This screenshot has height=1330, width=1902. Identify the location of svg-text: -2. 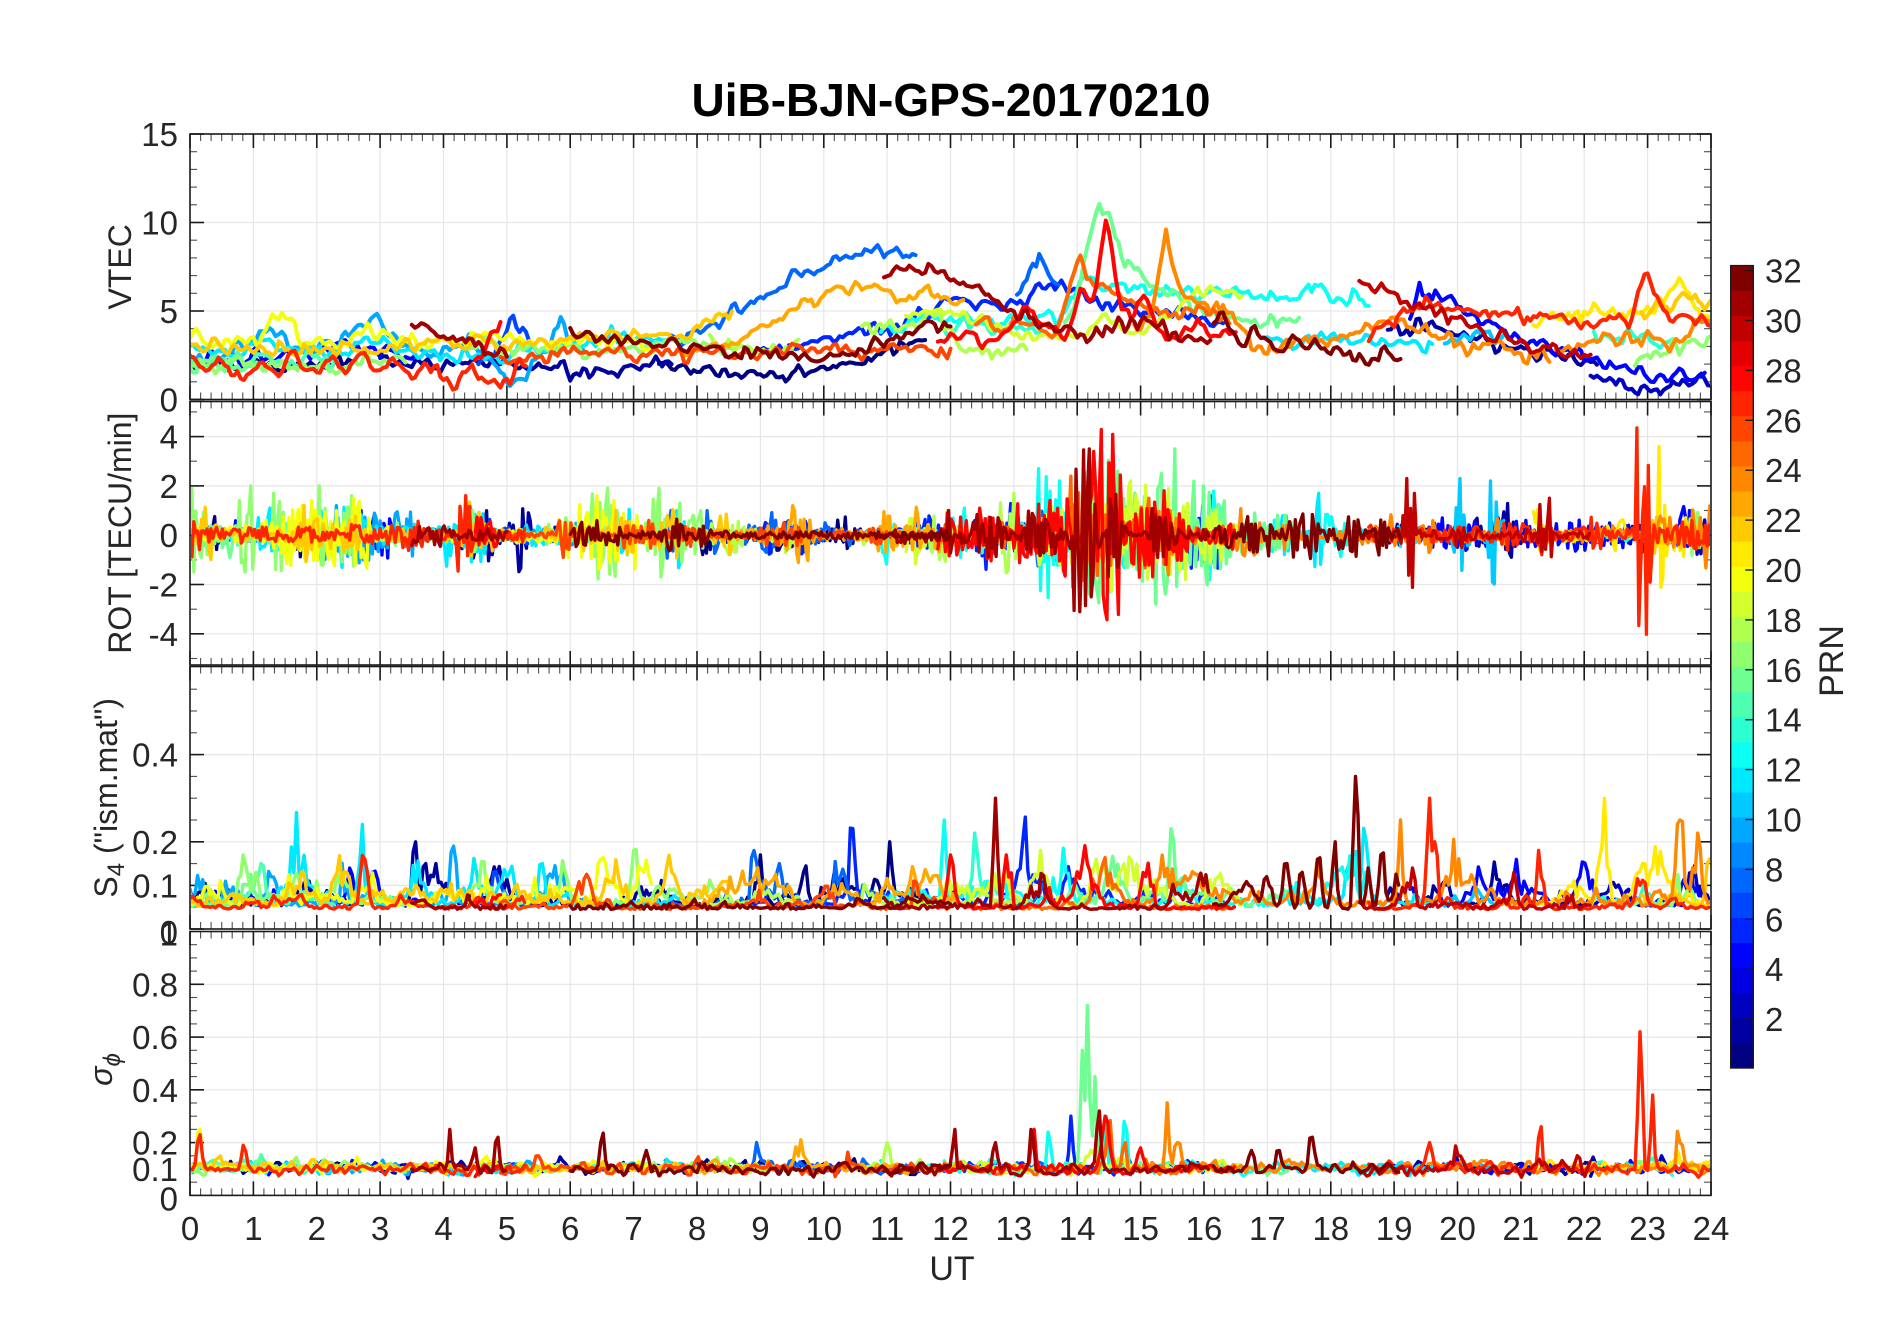
(163, 585).